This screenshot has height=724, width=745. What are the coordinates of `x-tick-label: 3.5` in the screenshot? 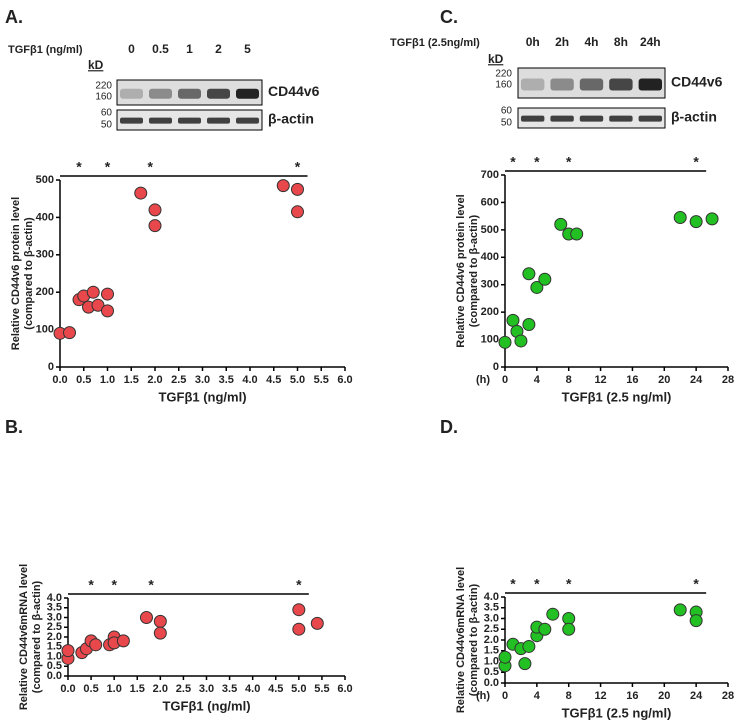 It's located at (226, 380).